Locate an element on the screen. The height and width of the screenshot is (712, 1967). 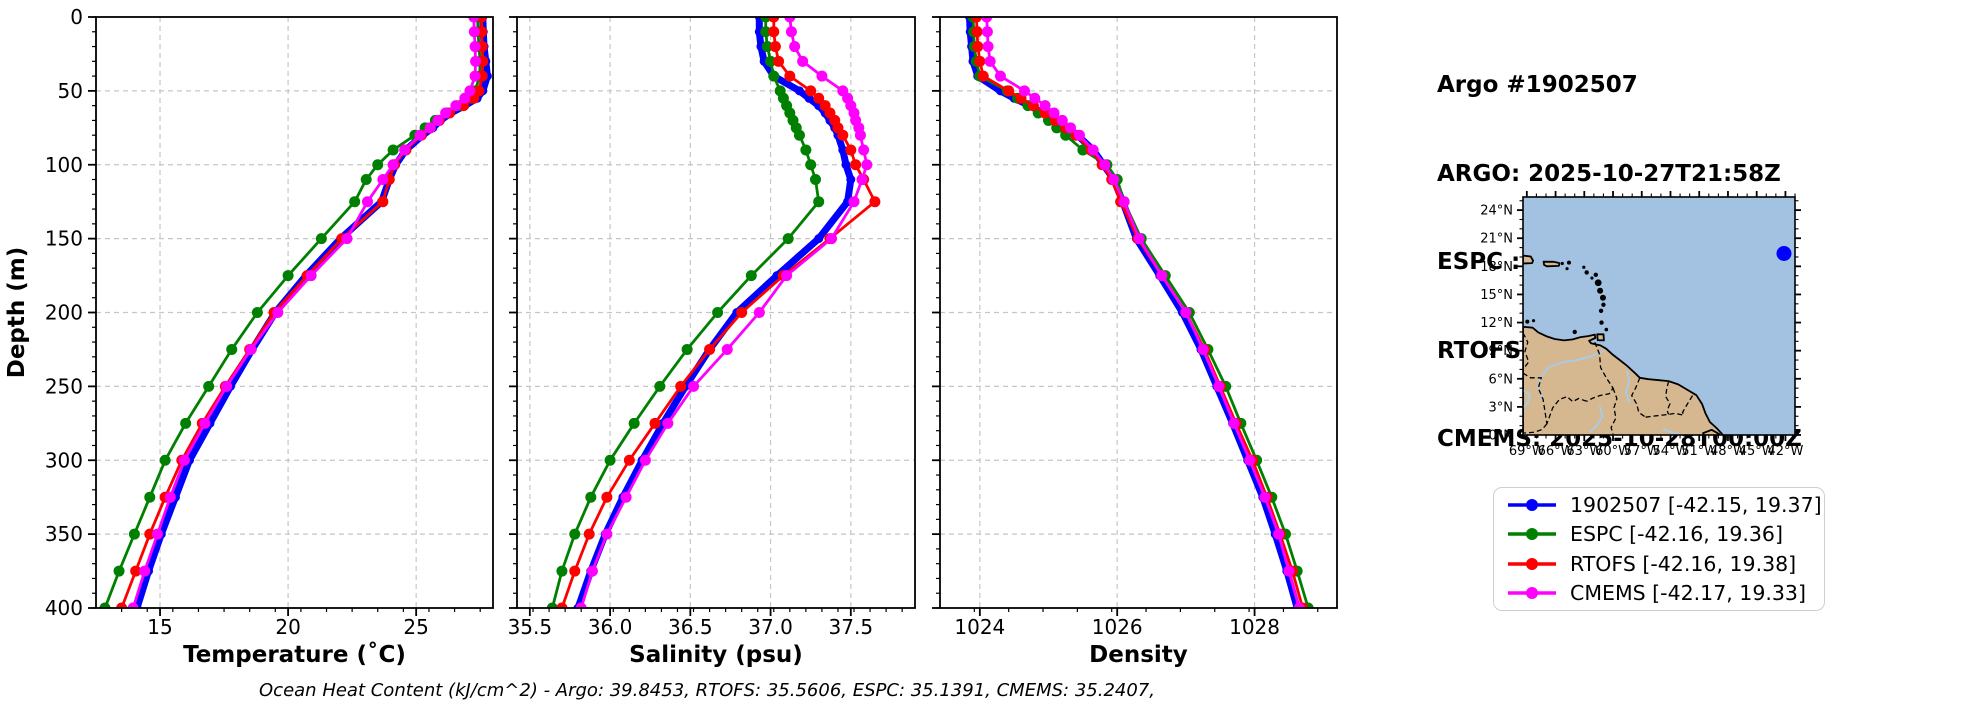
legend-item-espc: ESPC [-42.16, 19.36] is located at coordinates (1665, 535).